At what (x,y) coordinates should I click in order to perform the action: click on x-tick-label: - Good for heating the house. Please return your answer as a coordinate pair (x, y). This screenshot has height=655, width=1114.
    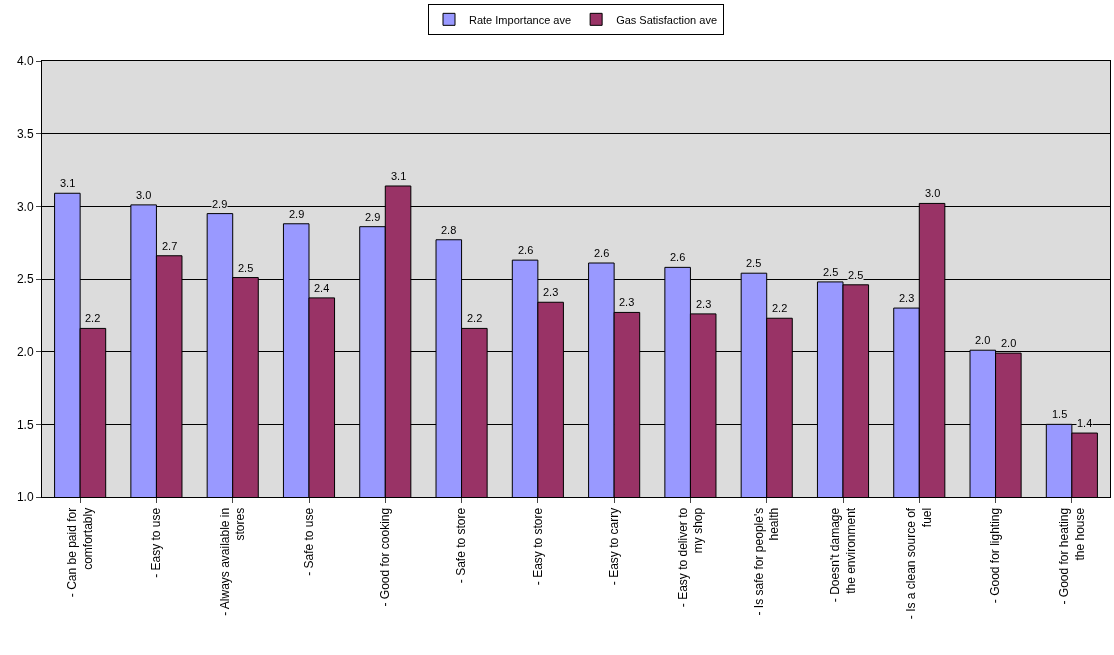
    Looking at the image, I should click on (1071, 556).